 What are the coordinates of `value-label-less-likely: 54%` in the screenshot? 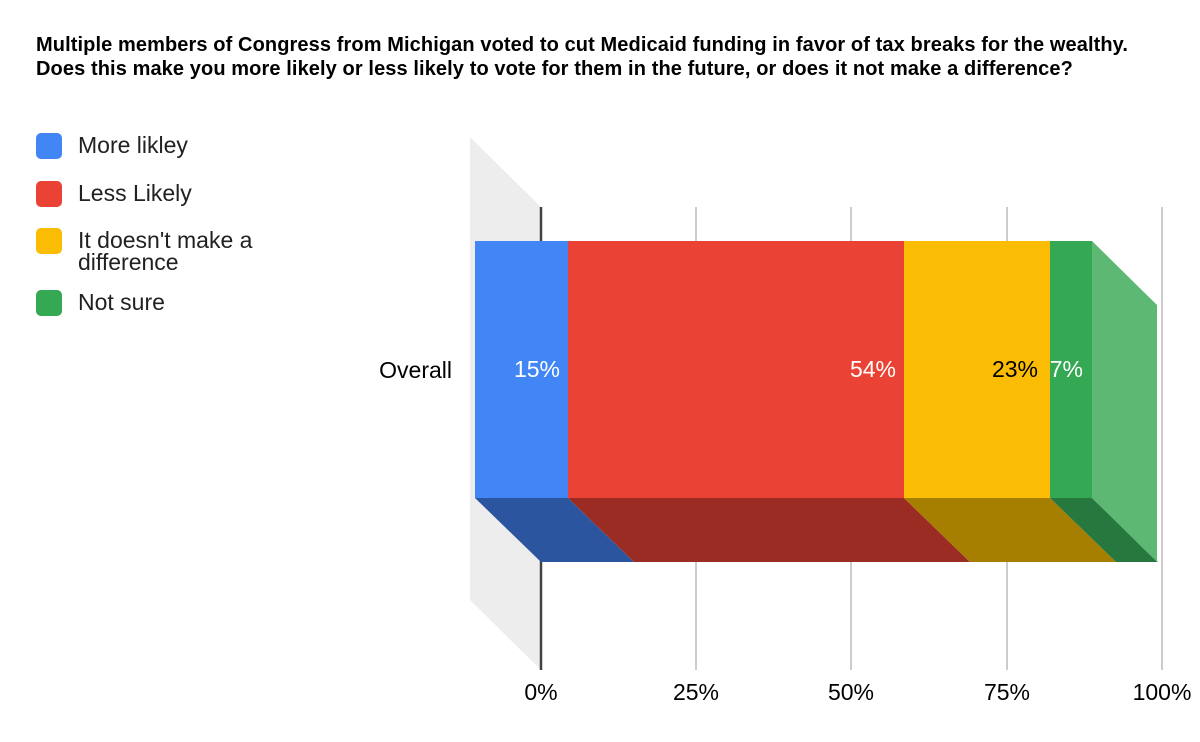 It's located at (873, 369).